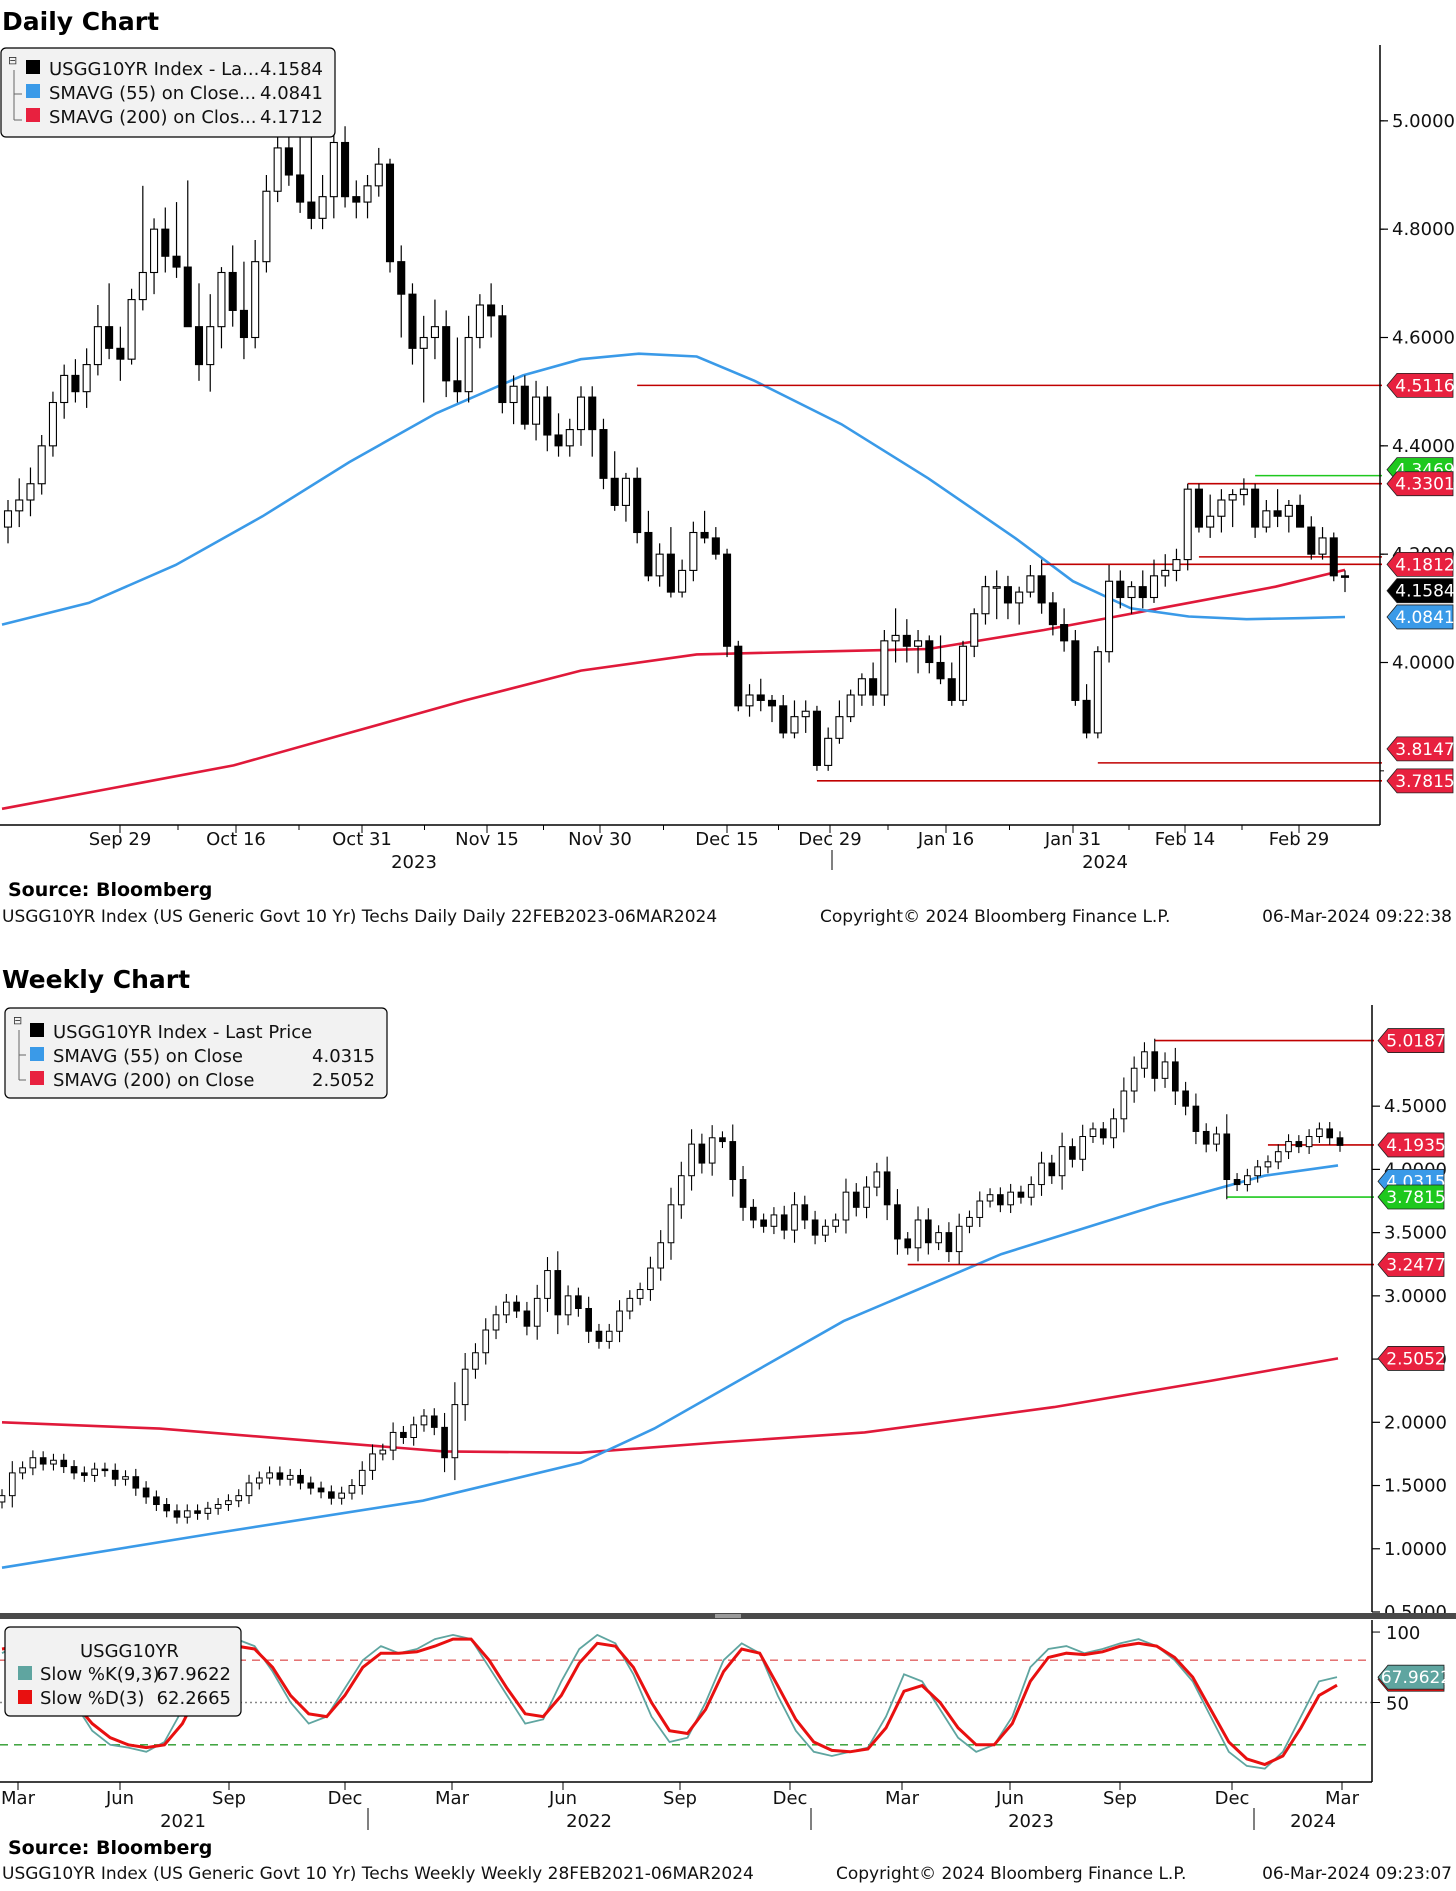 This screenshot has height=1891, width=1456. Describe the element at coordinates (829, 839) in the screenshot. I see `x-tick-label: Dec 29` at that location.